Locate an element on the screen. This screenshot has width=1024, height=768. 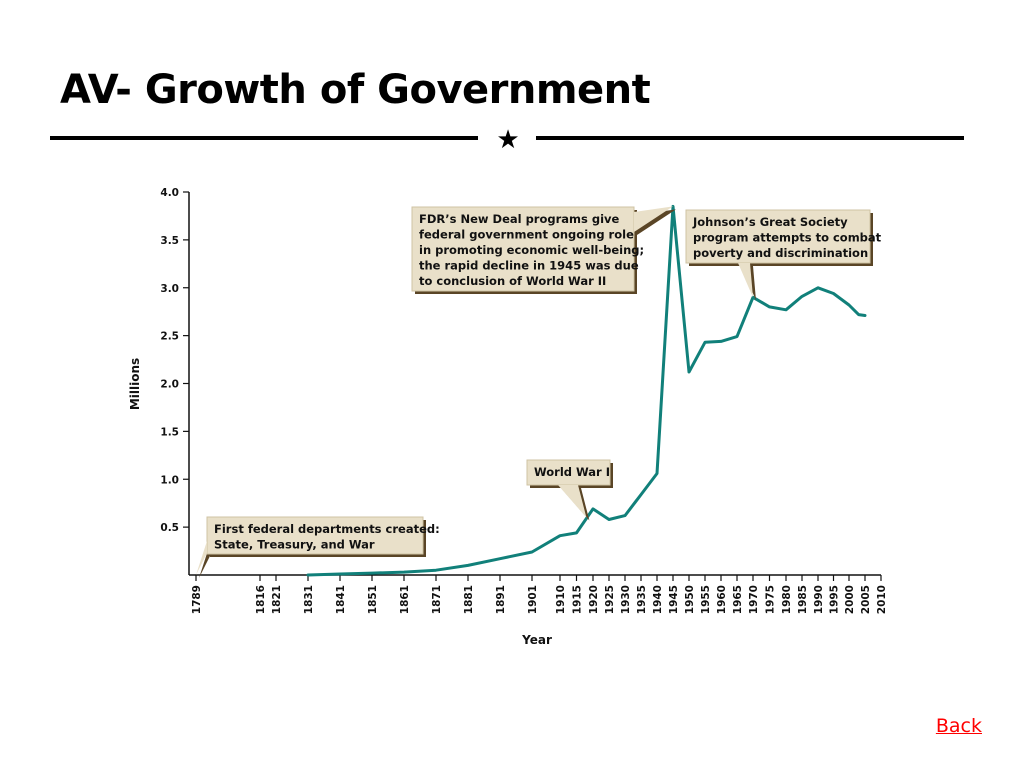
x-tick-label: 1960 is located at coordinates (722, 599).